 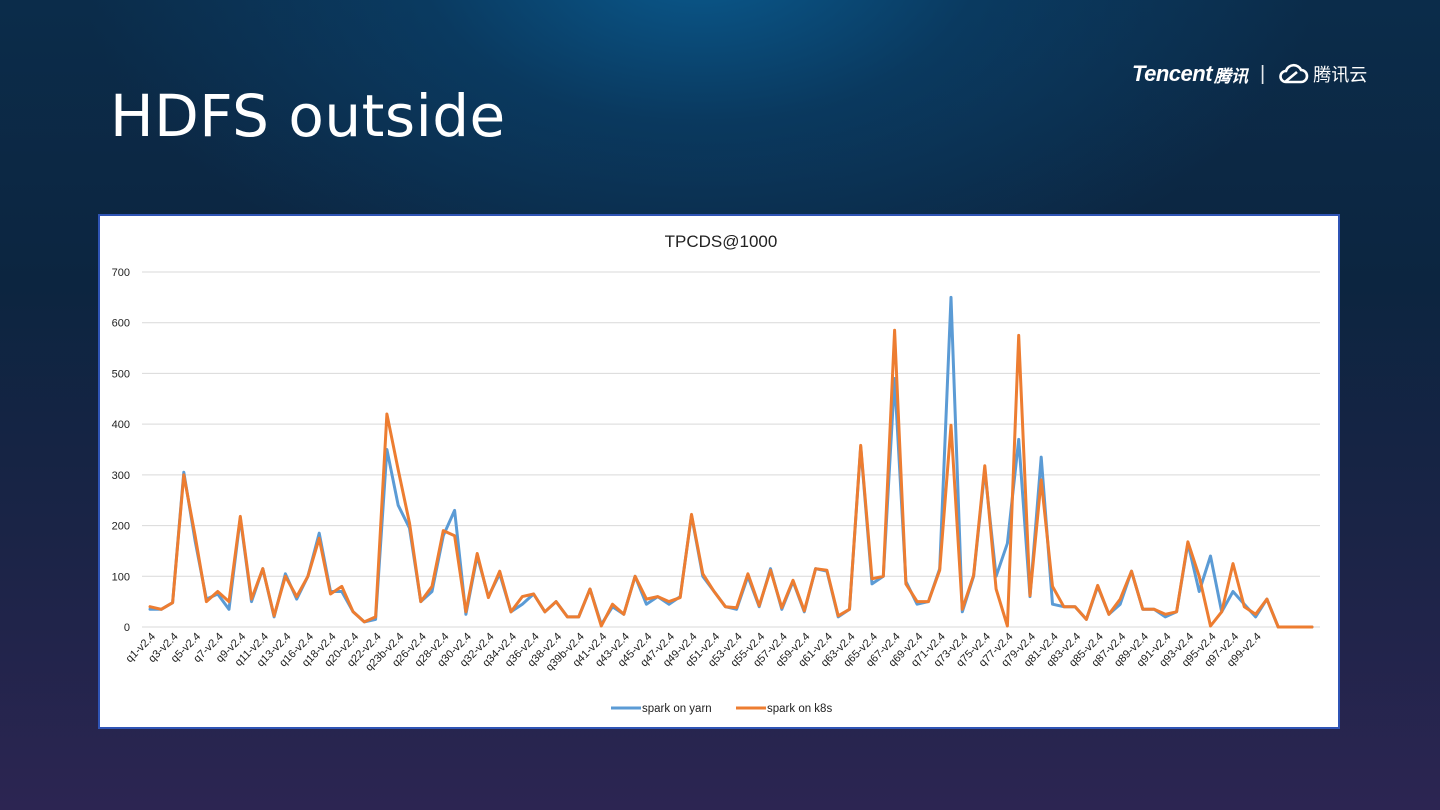 What do you see at coordinates (121, 577) in the screenshot?
I see `y-tick-label: 100` at bounding box center [121, 577].